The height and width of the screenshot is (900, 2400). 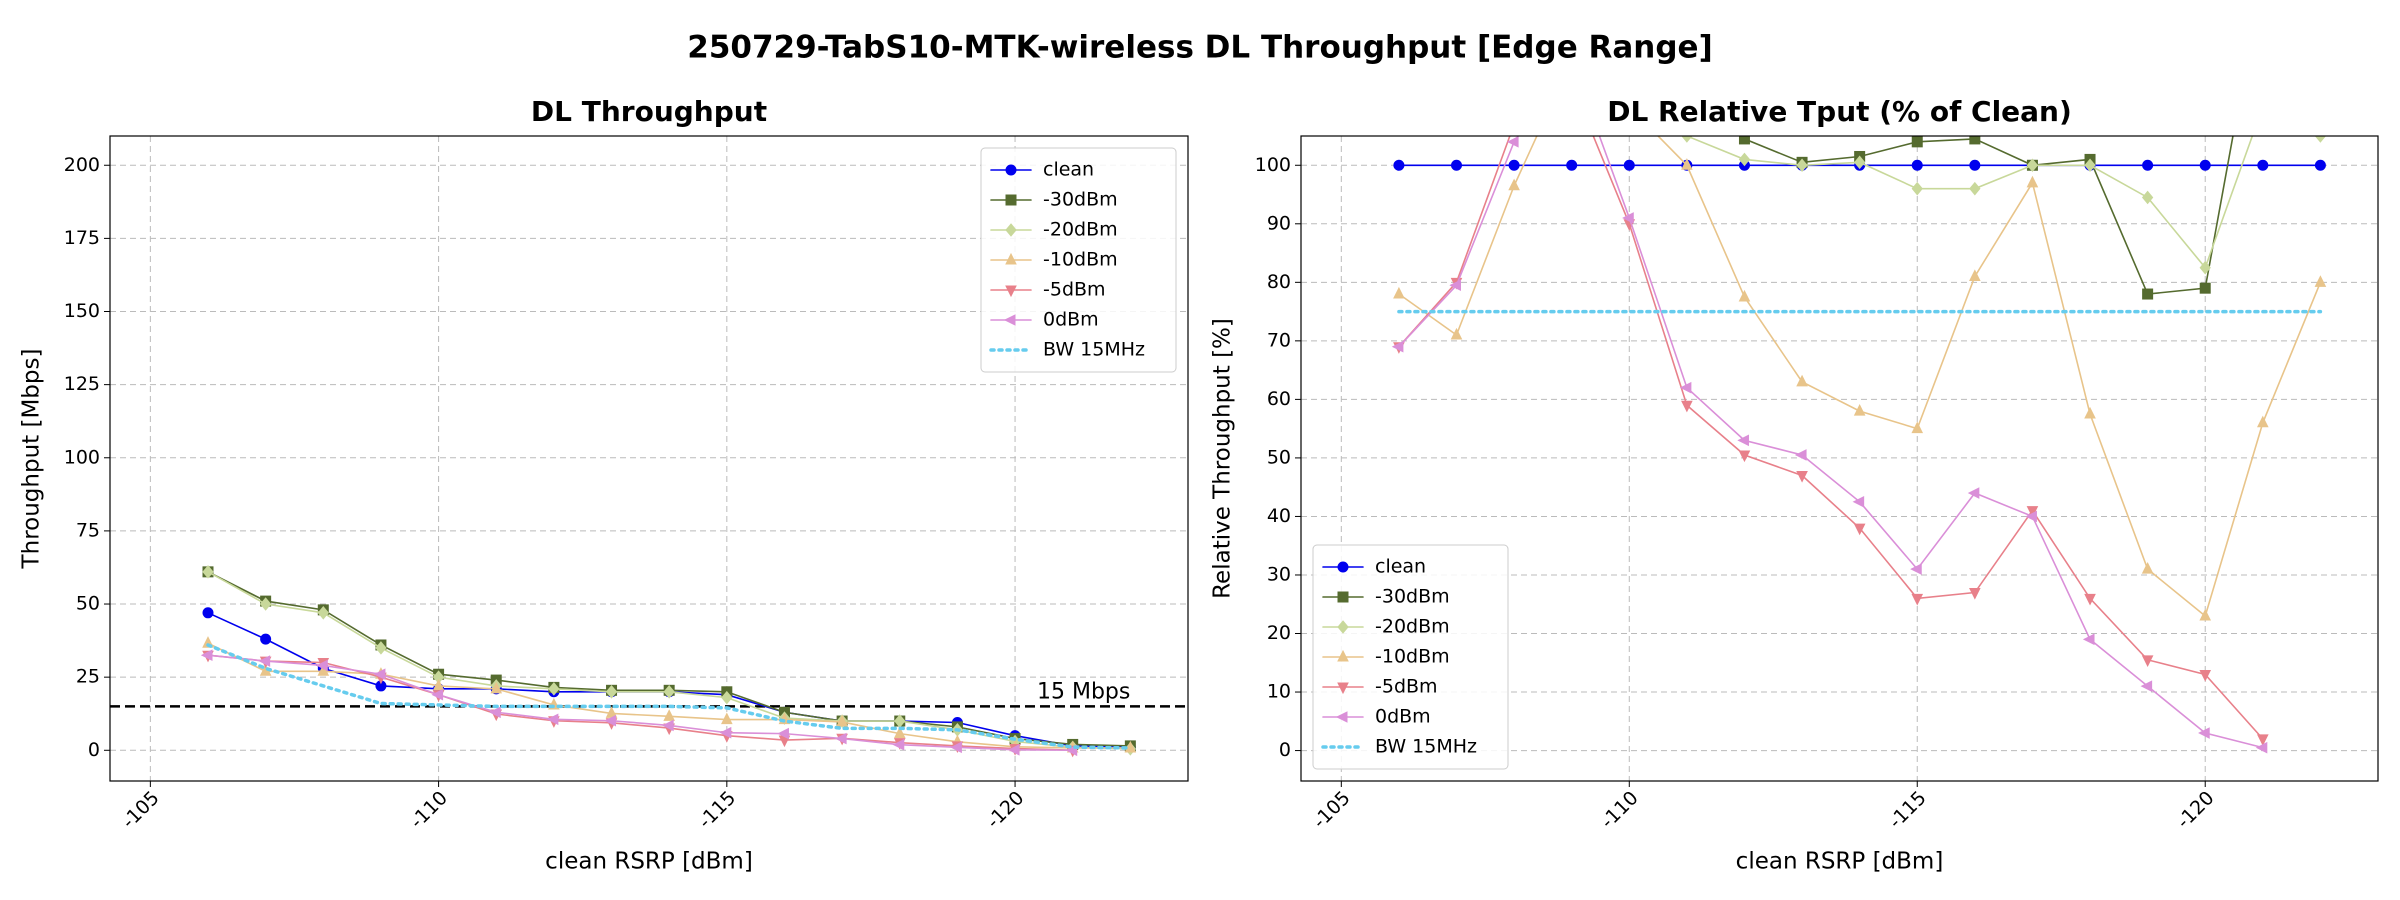 What do you see at coordinates (1400, 567) in the screenshot?
I see `legend-label: clean` at bounding box center [1400, 567].